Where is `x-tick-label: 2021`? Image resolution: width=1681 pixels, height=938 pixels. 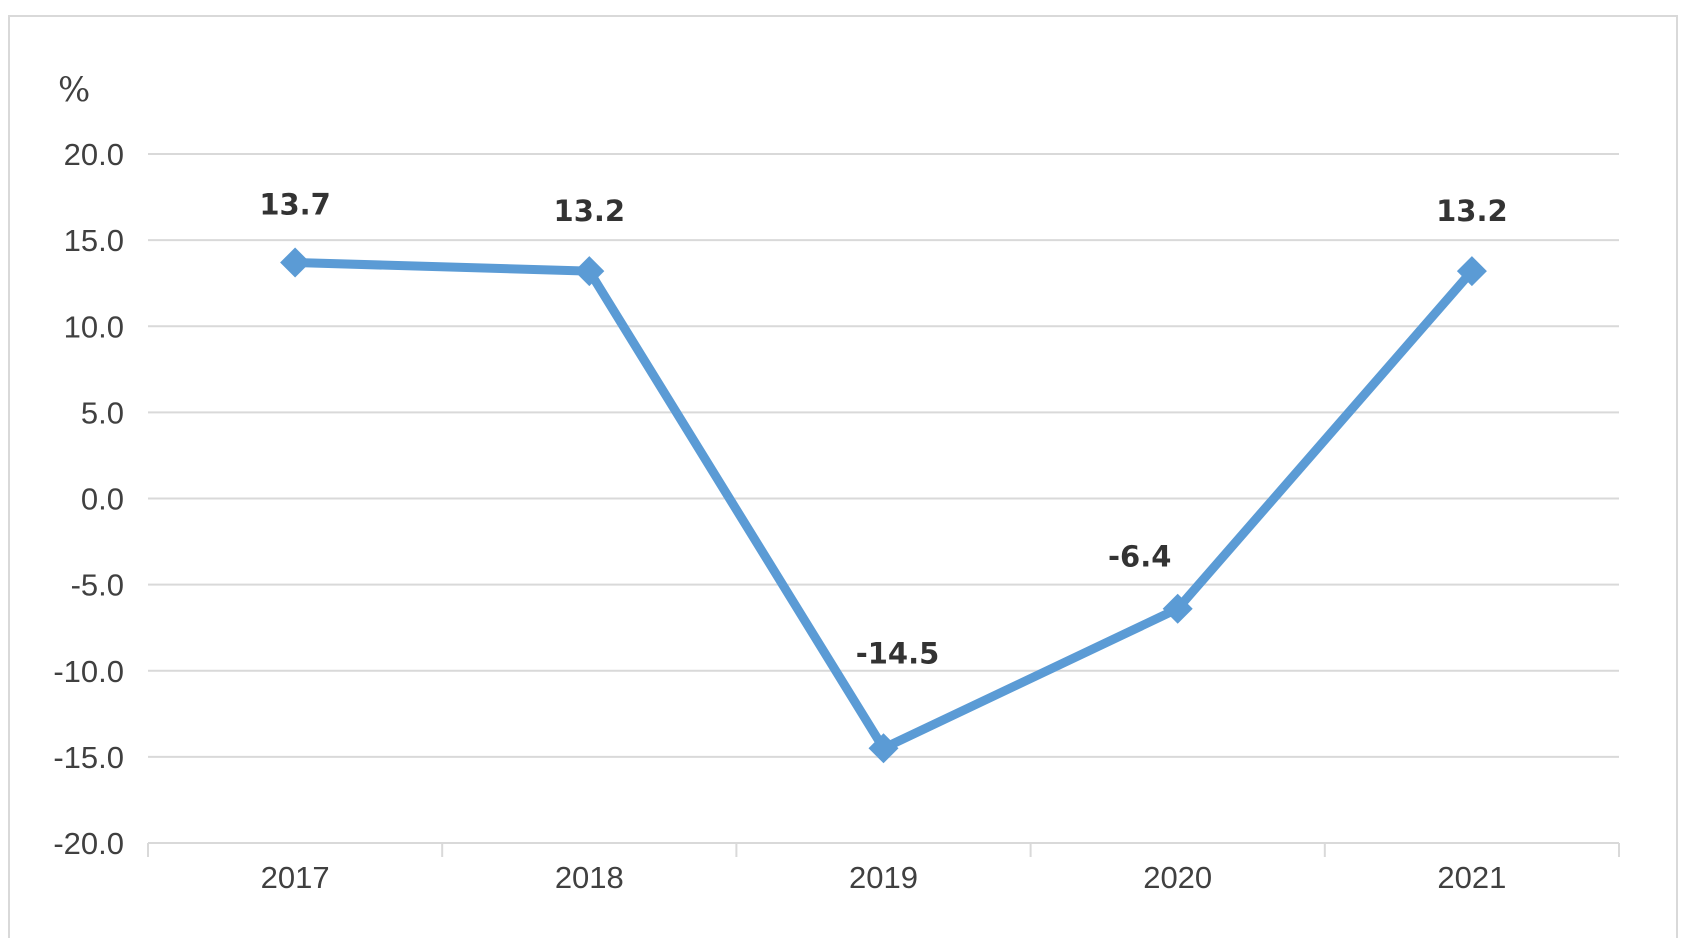
x-tick-label: 2021 is located at coordinates (1471, 877).